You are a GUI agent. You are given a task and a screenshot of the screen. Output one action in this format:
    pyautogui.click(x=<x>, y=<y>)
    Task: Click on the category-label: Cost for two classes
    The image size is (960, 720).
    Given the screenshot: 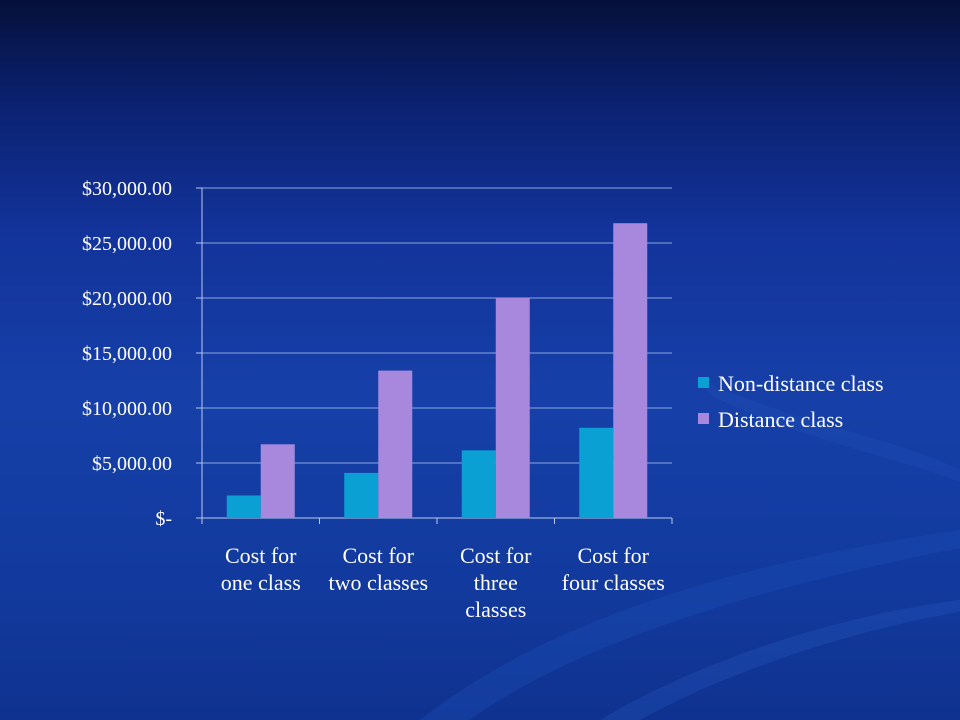 What is the action you would take?
    pyautogui.click(x=378, y=569)
    